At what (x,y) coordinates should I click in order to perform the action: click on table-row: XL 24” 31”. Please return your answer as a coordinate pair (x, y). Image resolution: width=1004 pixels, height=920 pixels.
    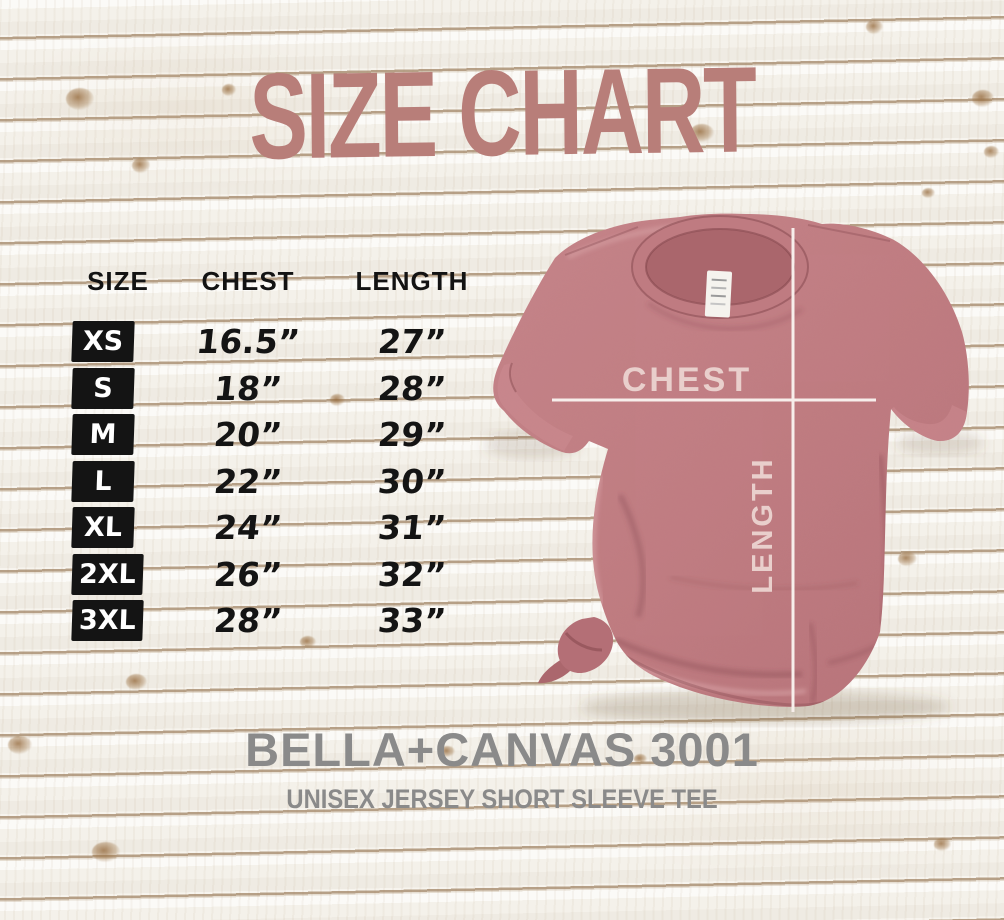
    Looking at the image, I should click on (281, 527).